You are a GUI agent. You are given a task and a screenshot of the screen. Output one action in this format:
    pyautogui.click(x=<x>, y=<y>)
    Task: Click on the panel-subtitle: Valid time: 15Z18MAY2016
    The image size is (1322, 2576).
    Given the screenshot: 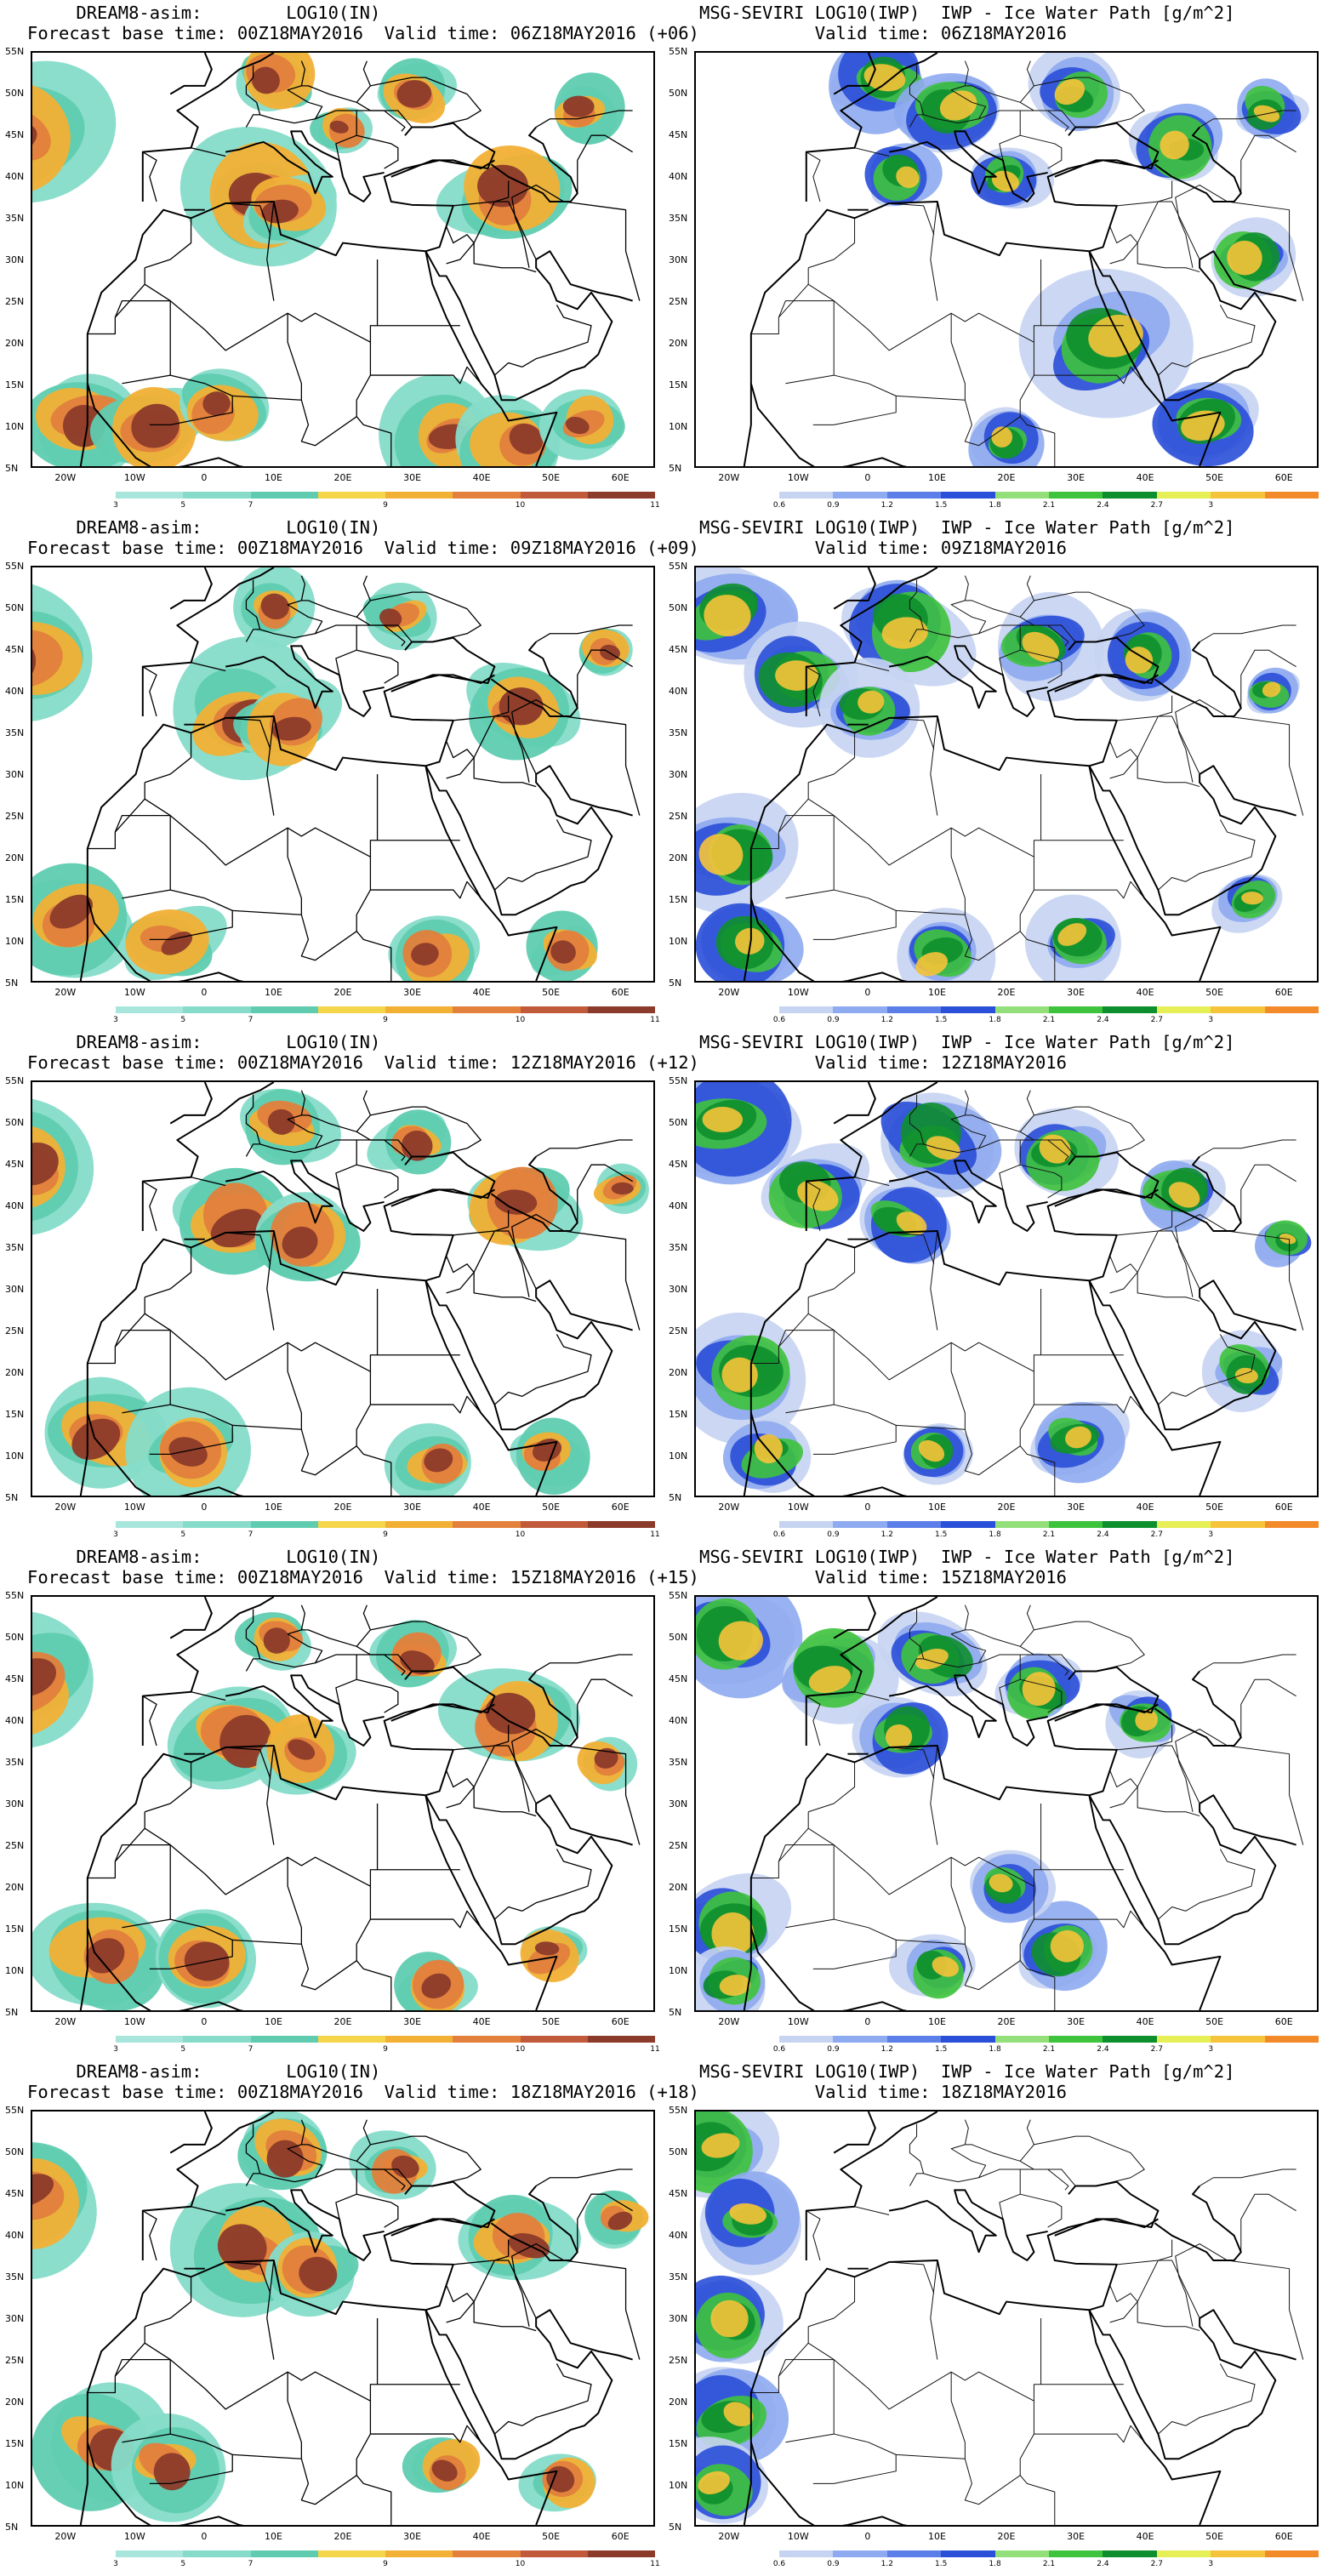 What is the action you would take?
    pyautogui.click(x=883, y=1577)
    